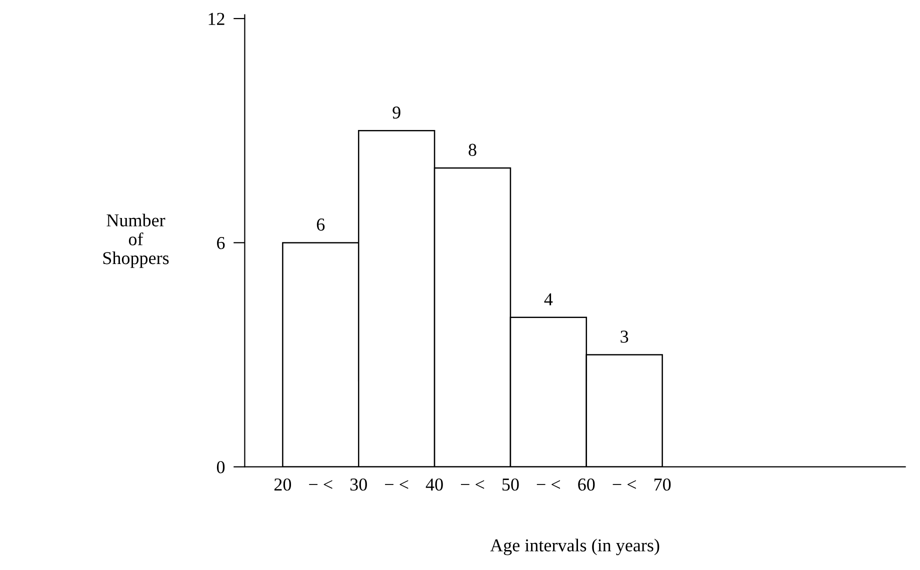 This screenshot has height=570, width=920. What do you see at coordinates (283, 484) in the screenshot?
I see `x-tick-label: 20` at bounding box center [283, 484].